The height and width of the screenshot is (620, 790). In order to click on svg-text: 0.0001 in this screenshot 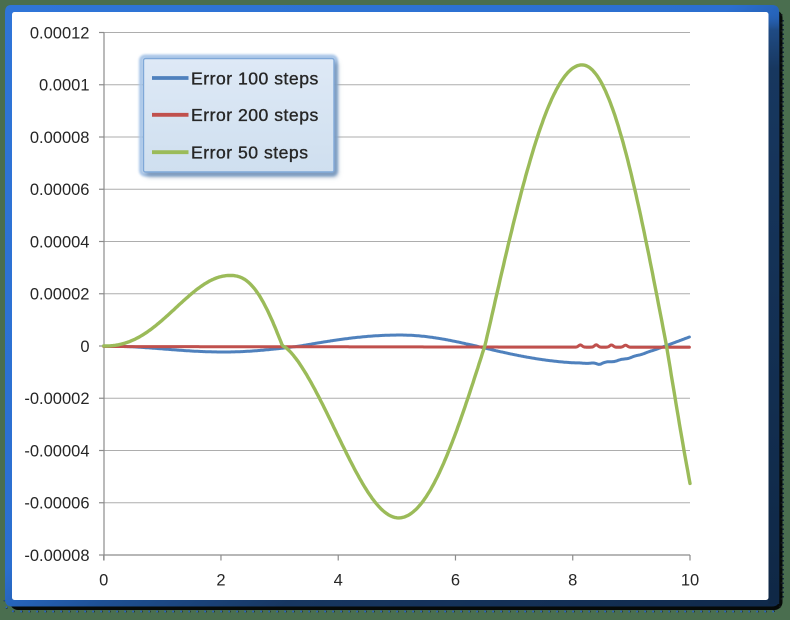, I will do `click(64, 86)`.